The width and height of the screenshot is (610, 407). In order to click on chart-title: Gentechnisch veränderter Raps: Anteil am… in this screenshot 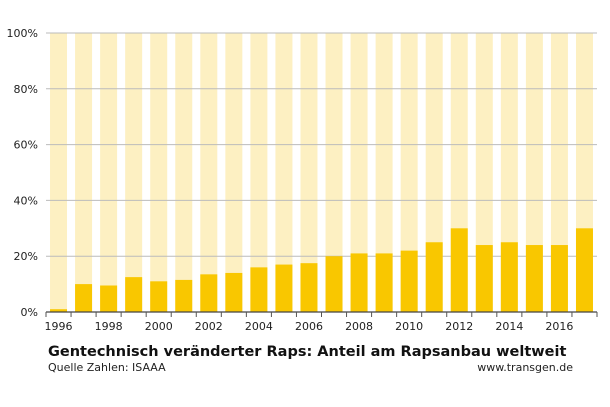, I will do `click(307, 352)`.